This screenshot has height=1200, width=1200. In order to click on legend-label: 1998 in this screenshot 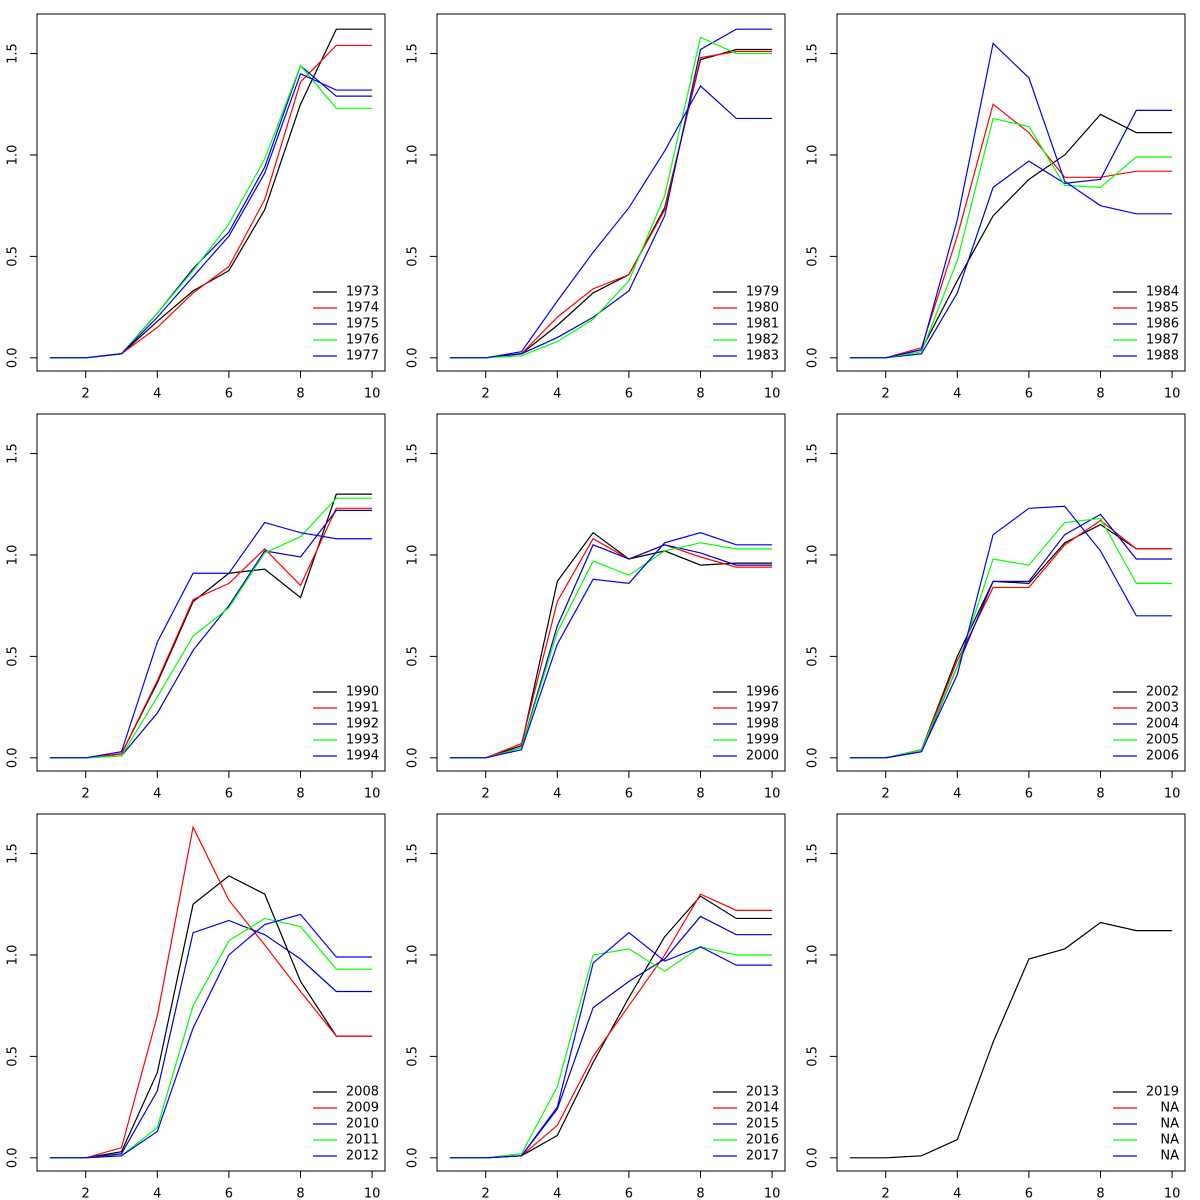, I will do `click(762, 724)`.